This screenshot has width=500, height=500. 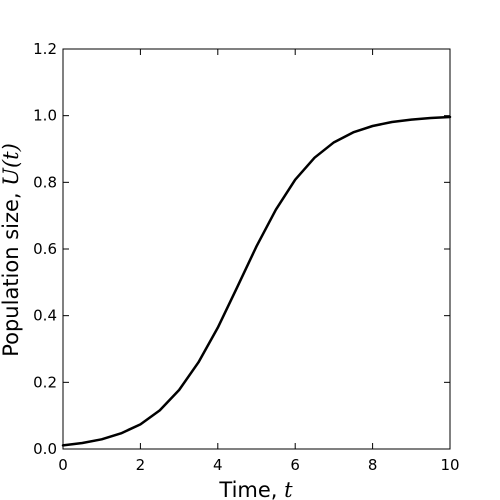 What do you see at coordinates (295, 465) in the screenshot?
I see `x-tick-label-3: 6` at bounding box center [295, 465].